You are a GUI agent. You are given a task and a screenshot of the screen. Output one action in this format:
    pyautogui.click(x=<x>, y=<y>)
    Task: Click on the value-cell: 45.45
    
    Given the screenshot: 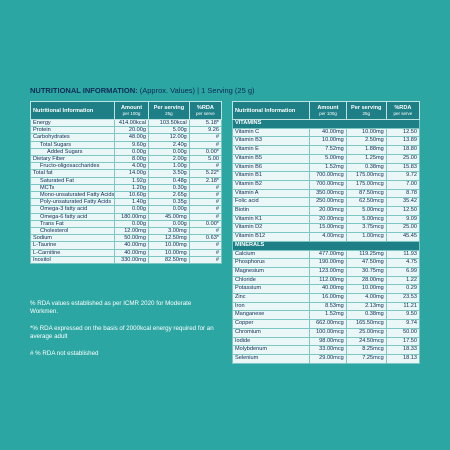 What is the action you would take?
    pyautogui.click(x=403, y=237)
    